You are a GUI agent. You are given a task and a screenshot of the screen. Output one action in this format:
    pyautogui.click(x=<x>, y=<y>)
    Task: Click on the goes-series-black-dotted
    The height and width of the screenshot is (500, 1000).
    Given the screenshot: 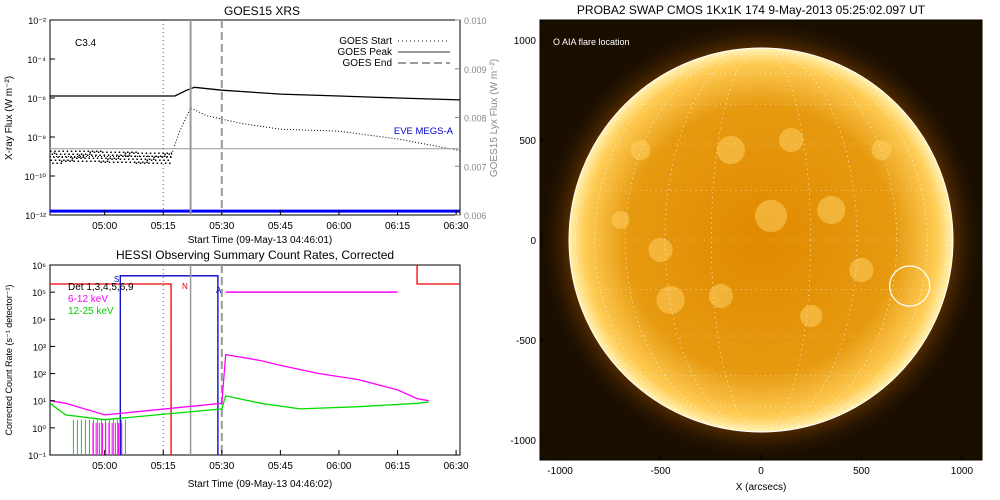 What is the action you would take?
    pyautogui.click(x=255, y=132)
    